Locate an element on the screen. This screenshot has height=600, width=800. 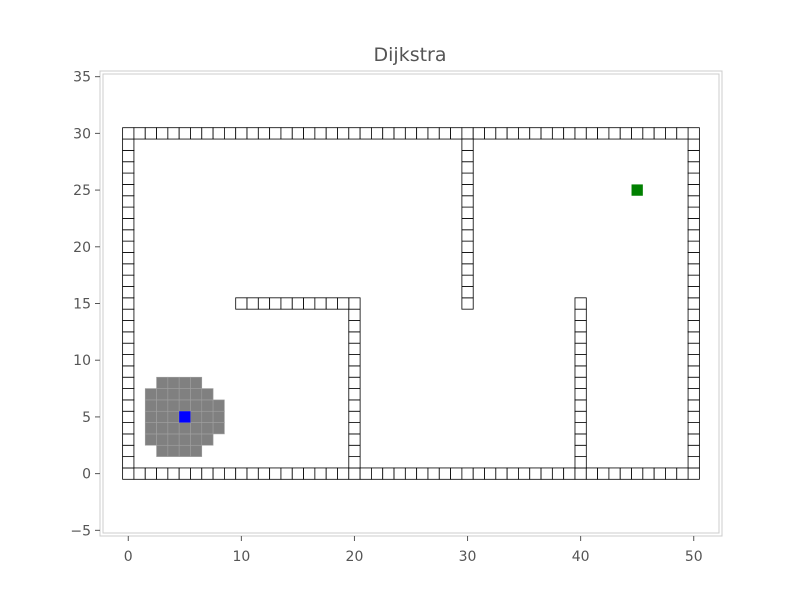
y-axis-ticks: −5 0 5 10 15 20 25 30 35 is located at coordinates (85, 304).